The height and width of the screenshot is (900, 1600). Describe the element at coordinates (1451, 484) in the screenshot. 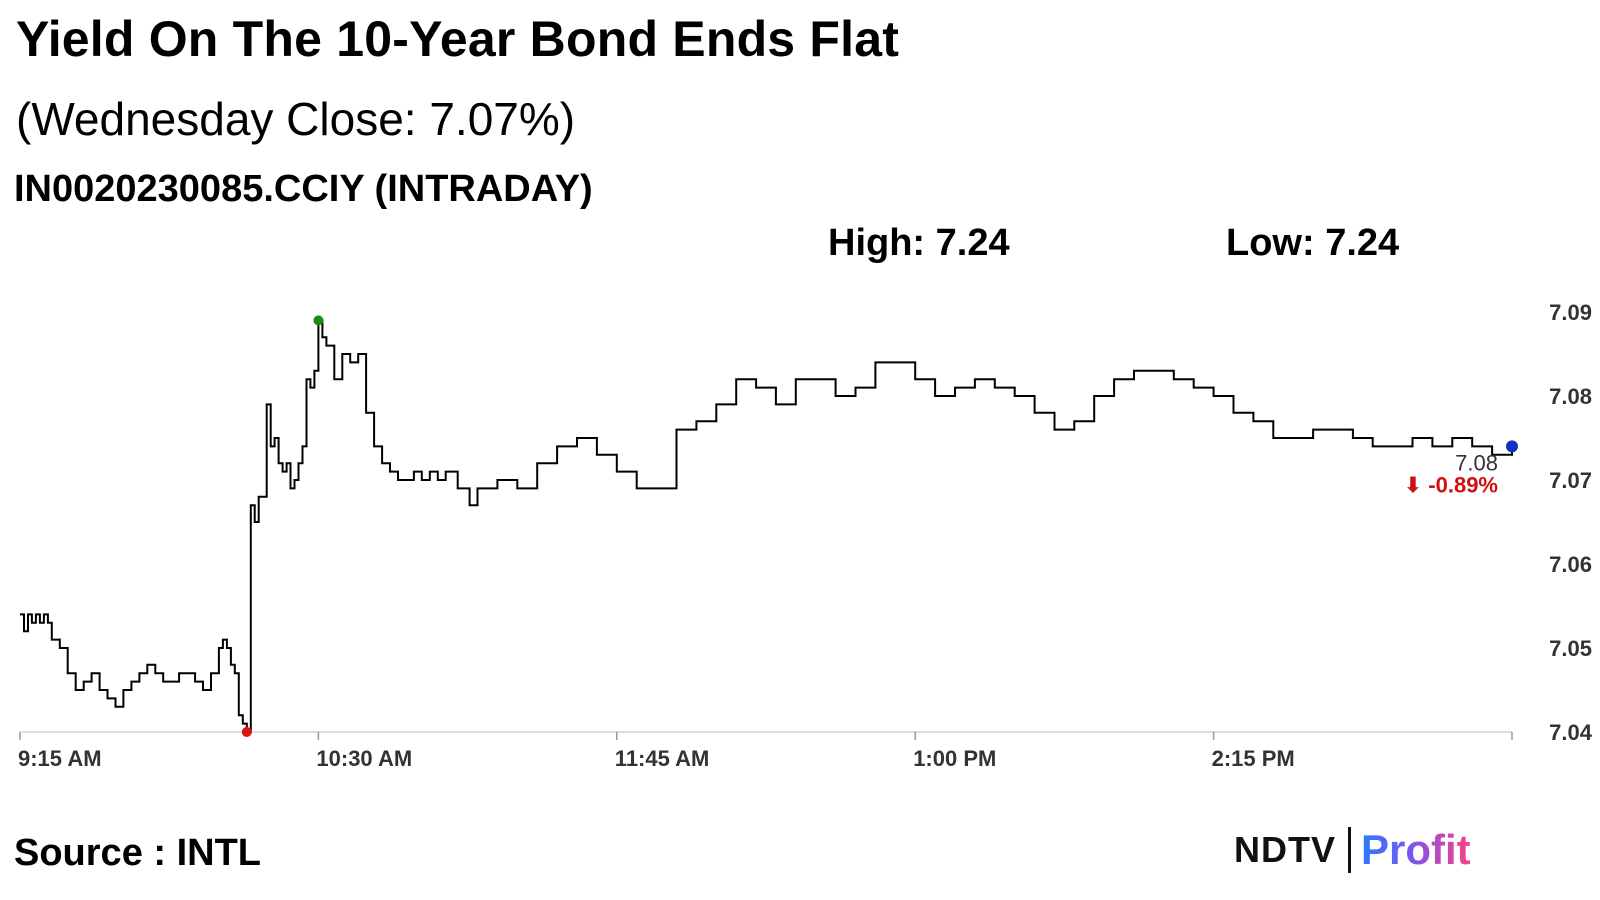

I see `change-label: ⬇ -0.89%` at that location.